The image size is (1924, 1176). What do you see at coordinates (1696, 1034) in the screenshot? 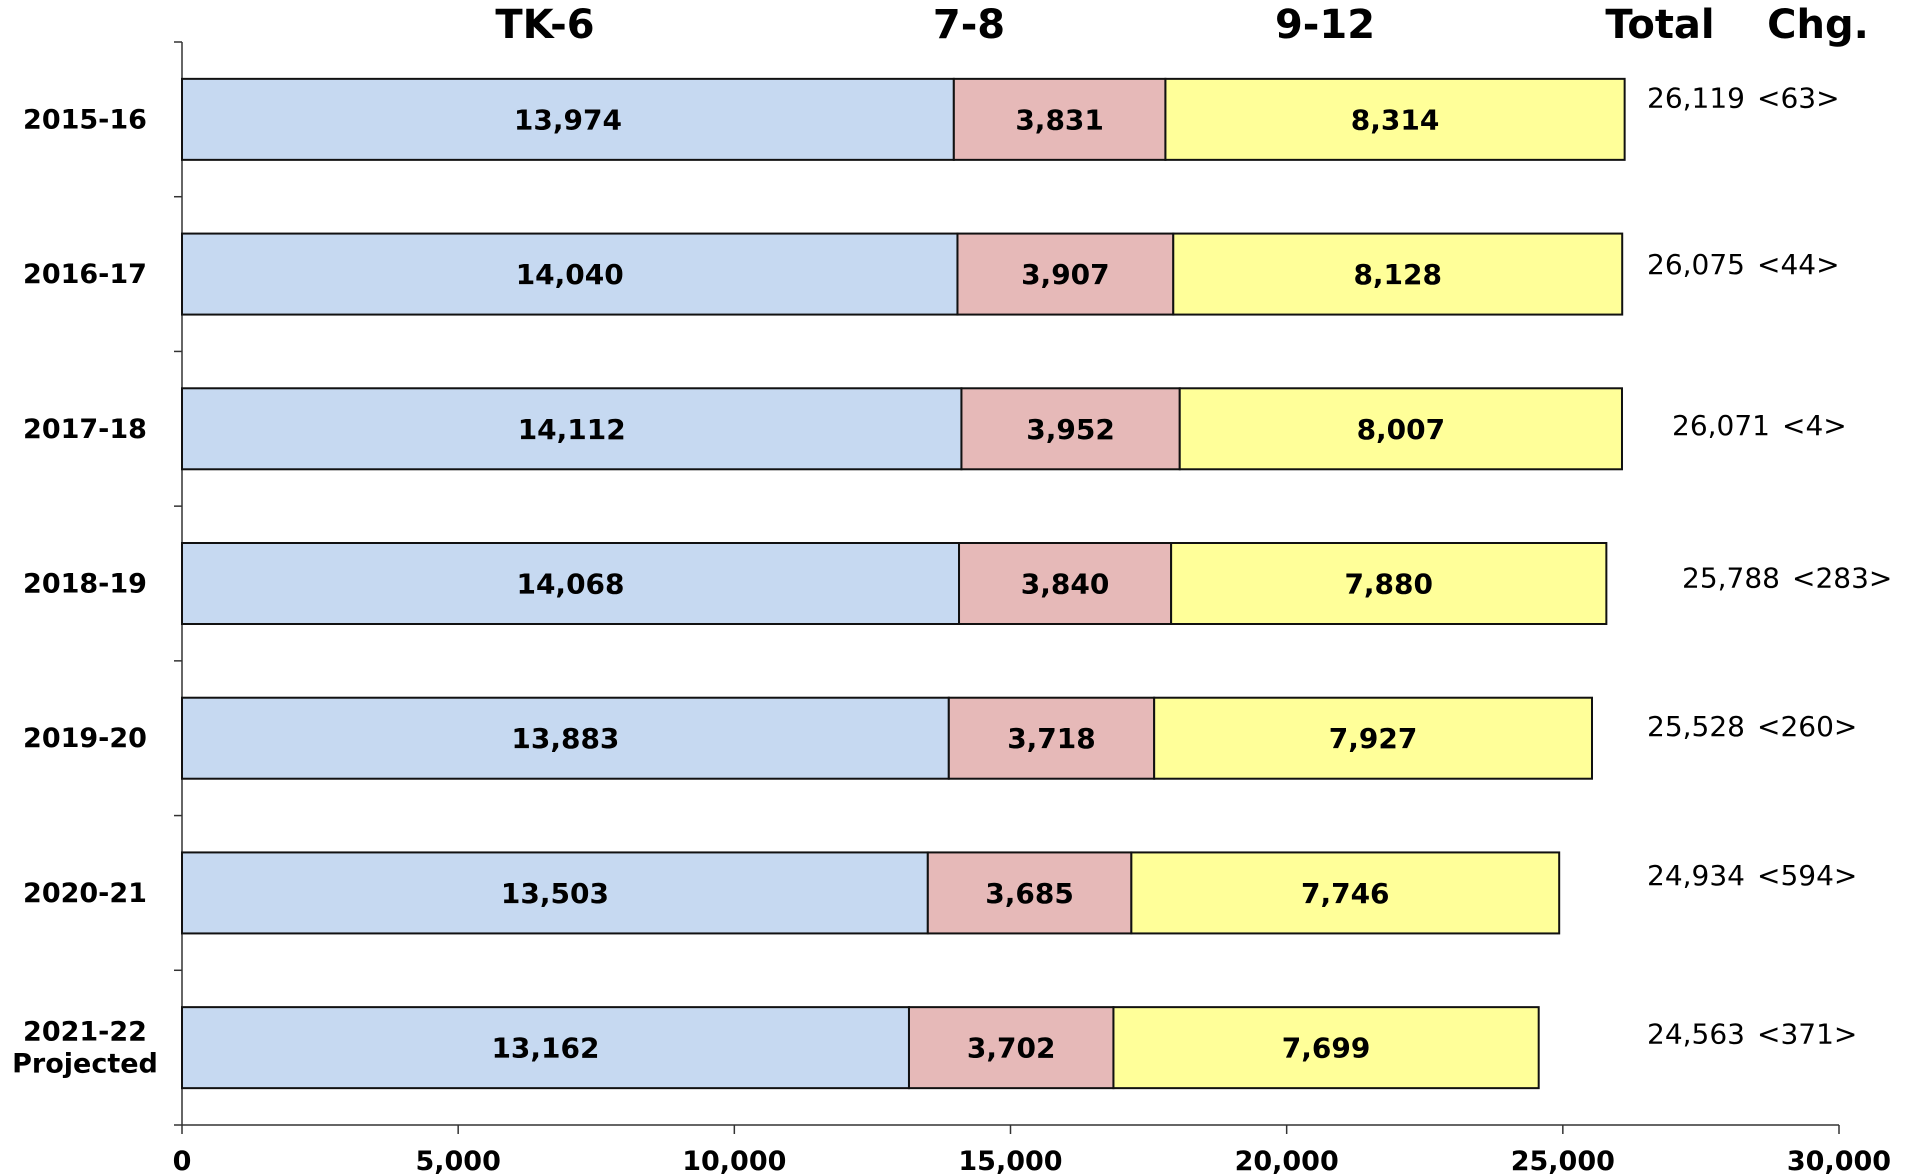
I see `total-value: 24,563` at bounding box center [1696, 1034].